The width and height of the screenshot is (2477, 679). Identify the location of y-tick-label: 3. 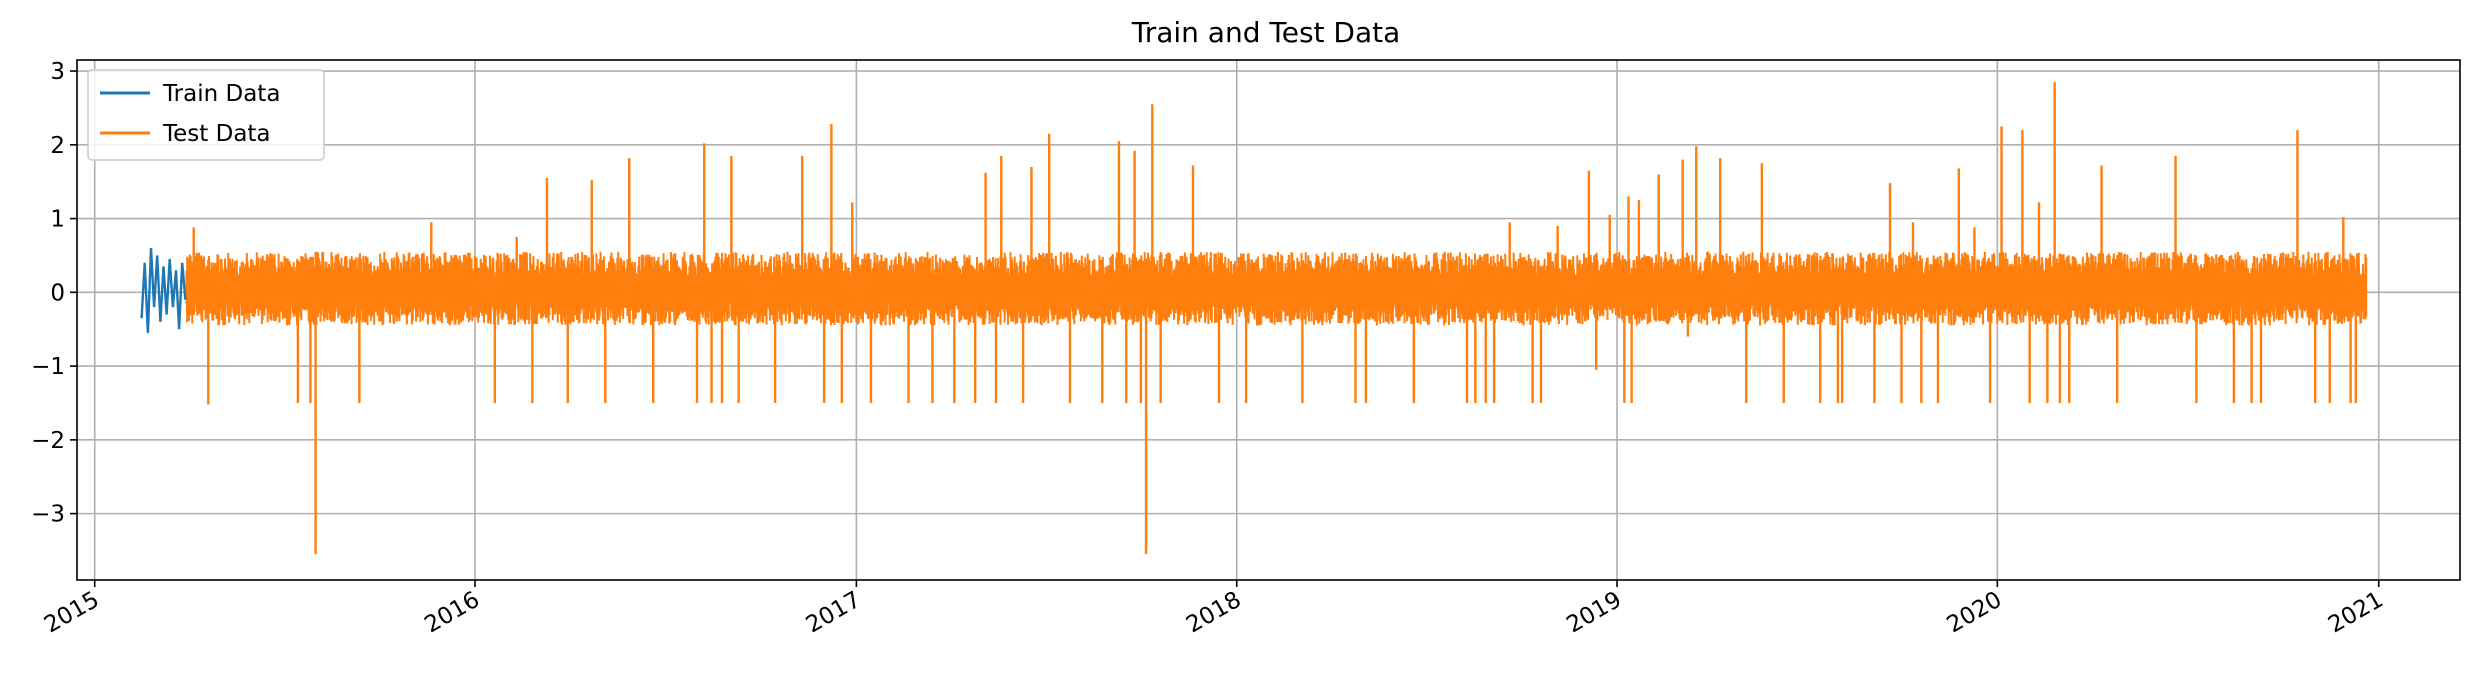
(57, 72).